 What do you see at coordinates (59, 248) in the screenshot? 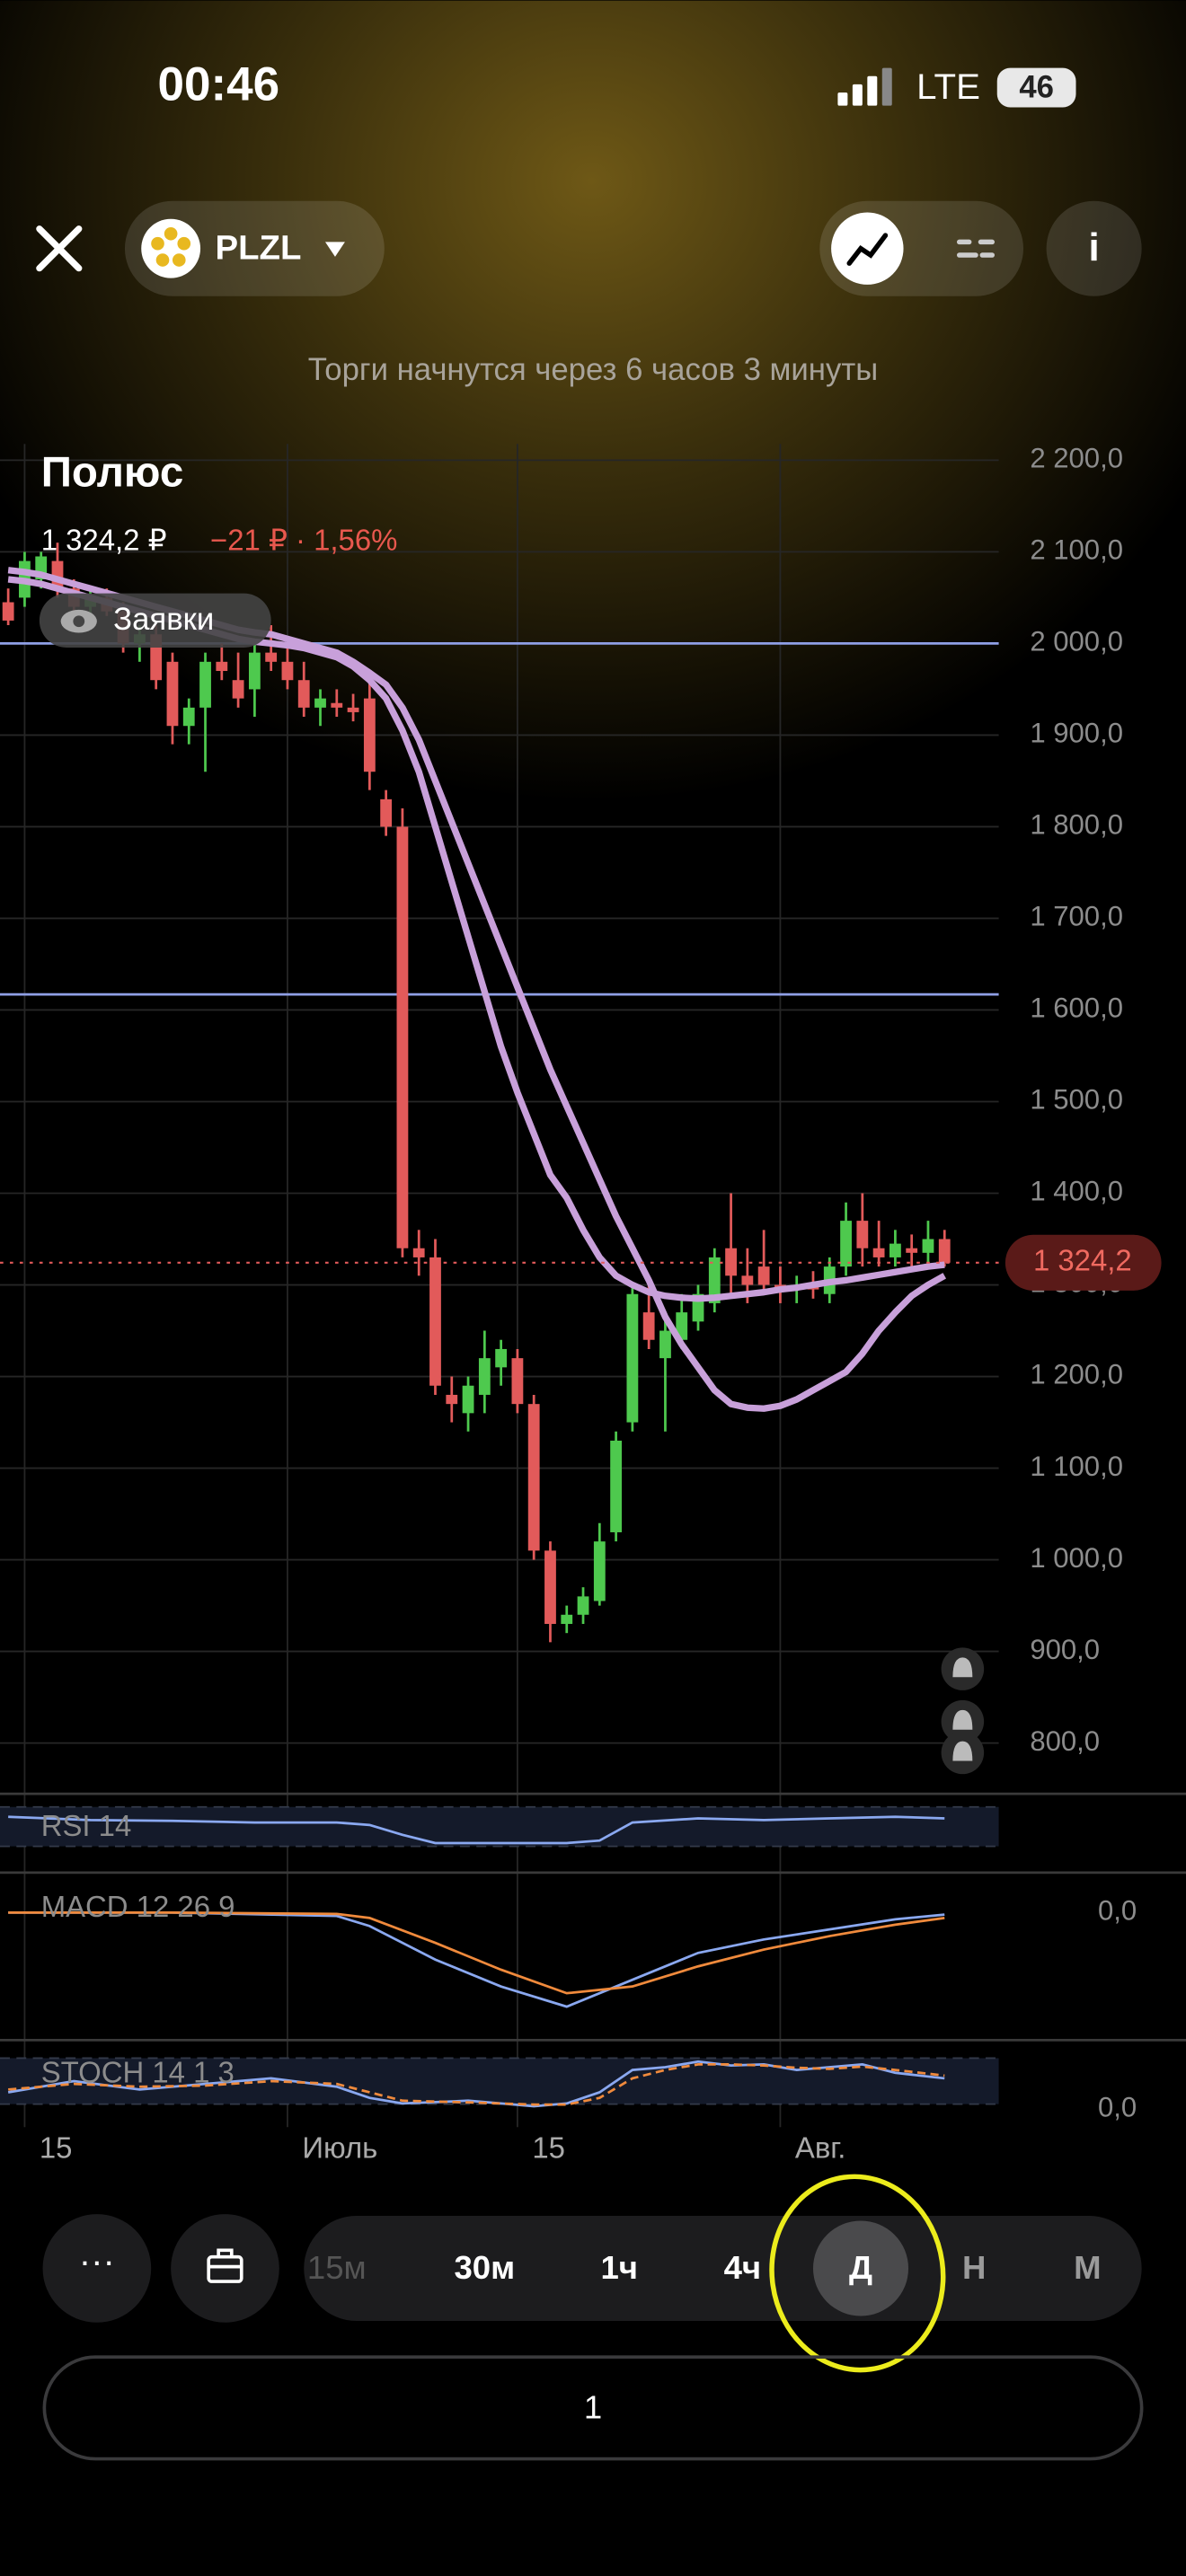
I see `close-button` at bounding box center [59, 248].